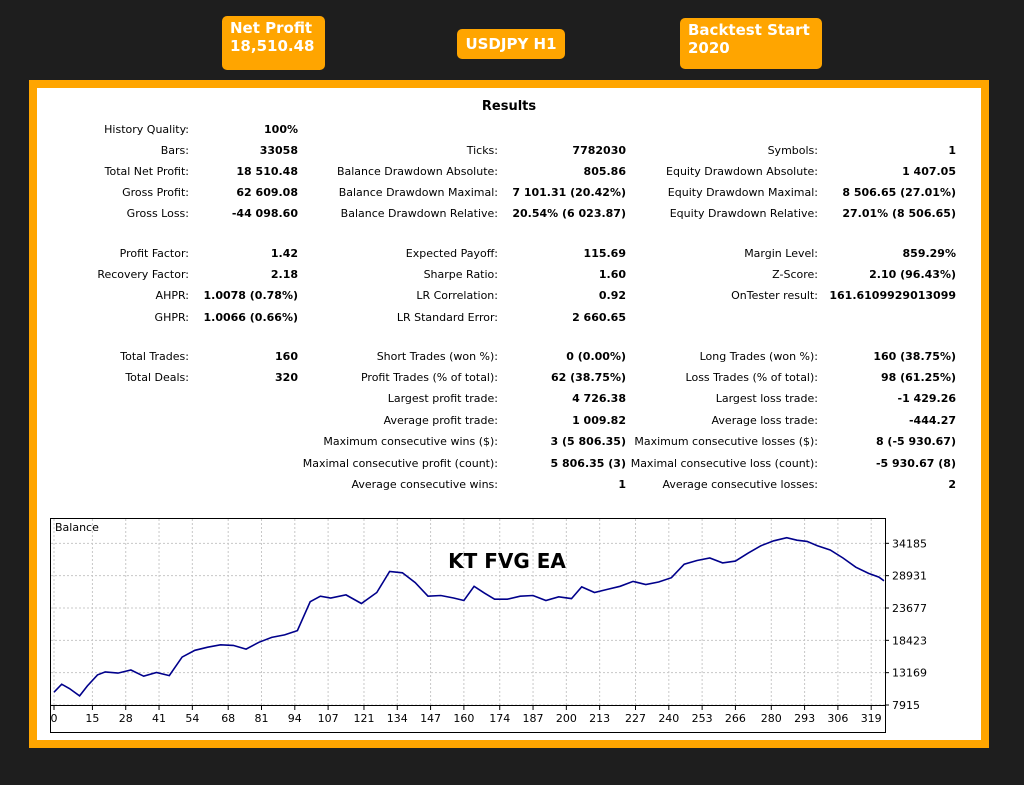 This screenshot has width=1024, height=785. I want to click on summary-stat-value: 18 510.48, so click(267, 171).